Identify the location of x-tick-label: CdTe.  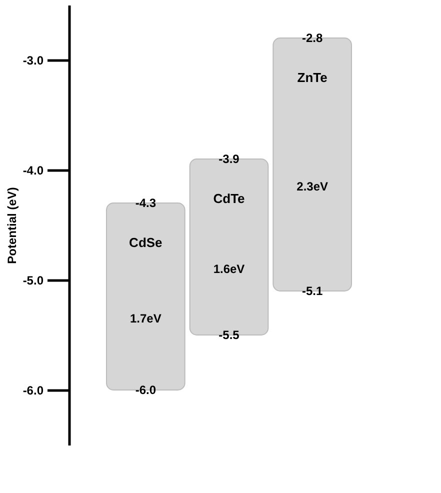
(229, 198).